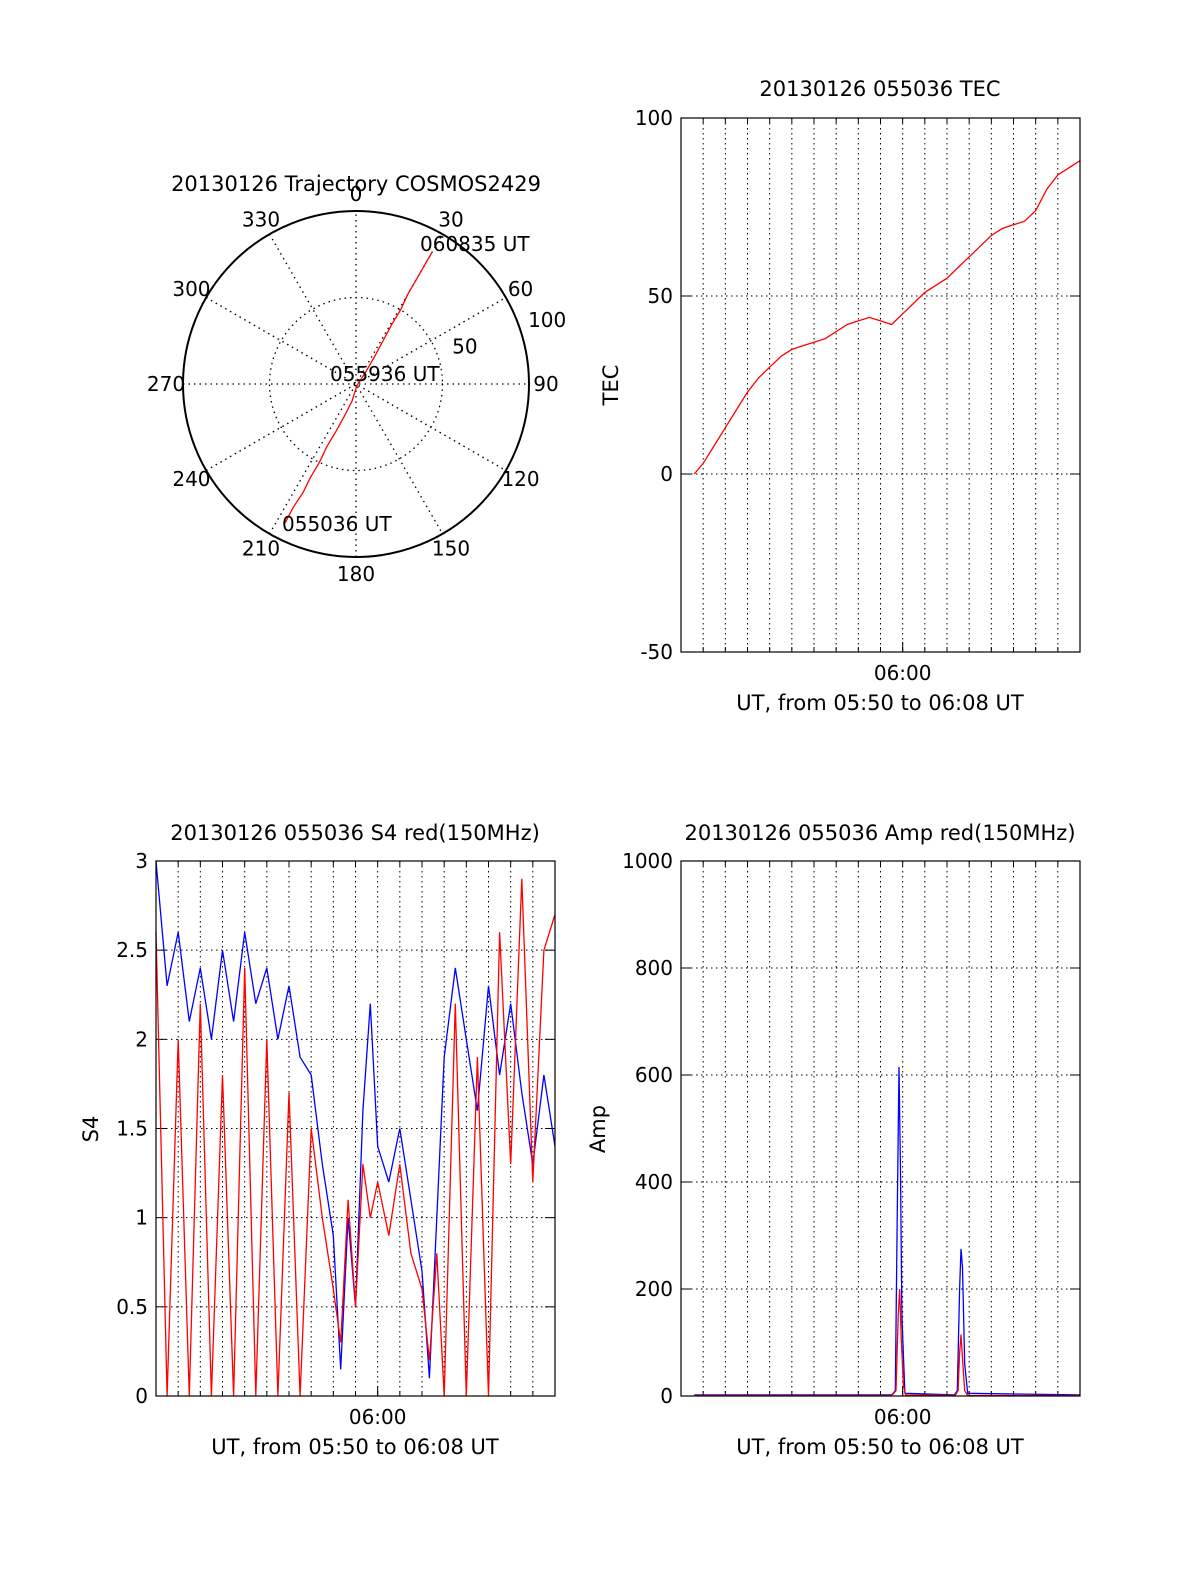 The height and width of the screenshot is (1575, 1200). Describe the element at coordinates (450, 219) in the screenshot. I see `polar-angle-label: 30` at that location.